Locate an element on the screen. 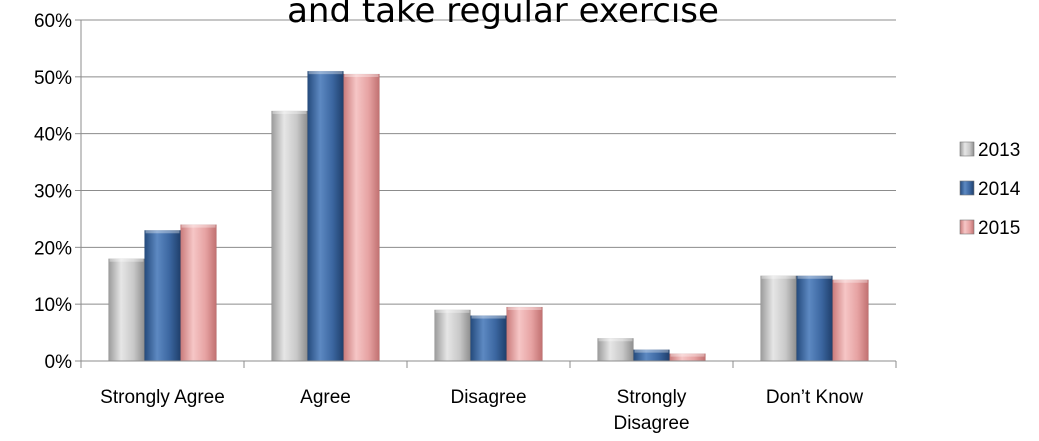  x-tick-label: Strongly Agree is located at coordinates (162, 397).